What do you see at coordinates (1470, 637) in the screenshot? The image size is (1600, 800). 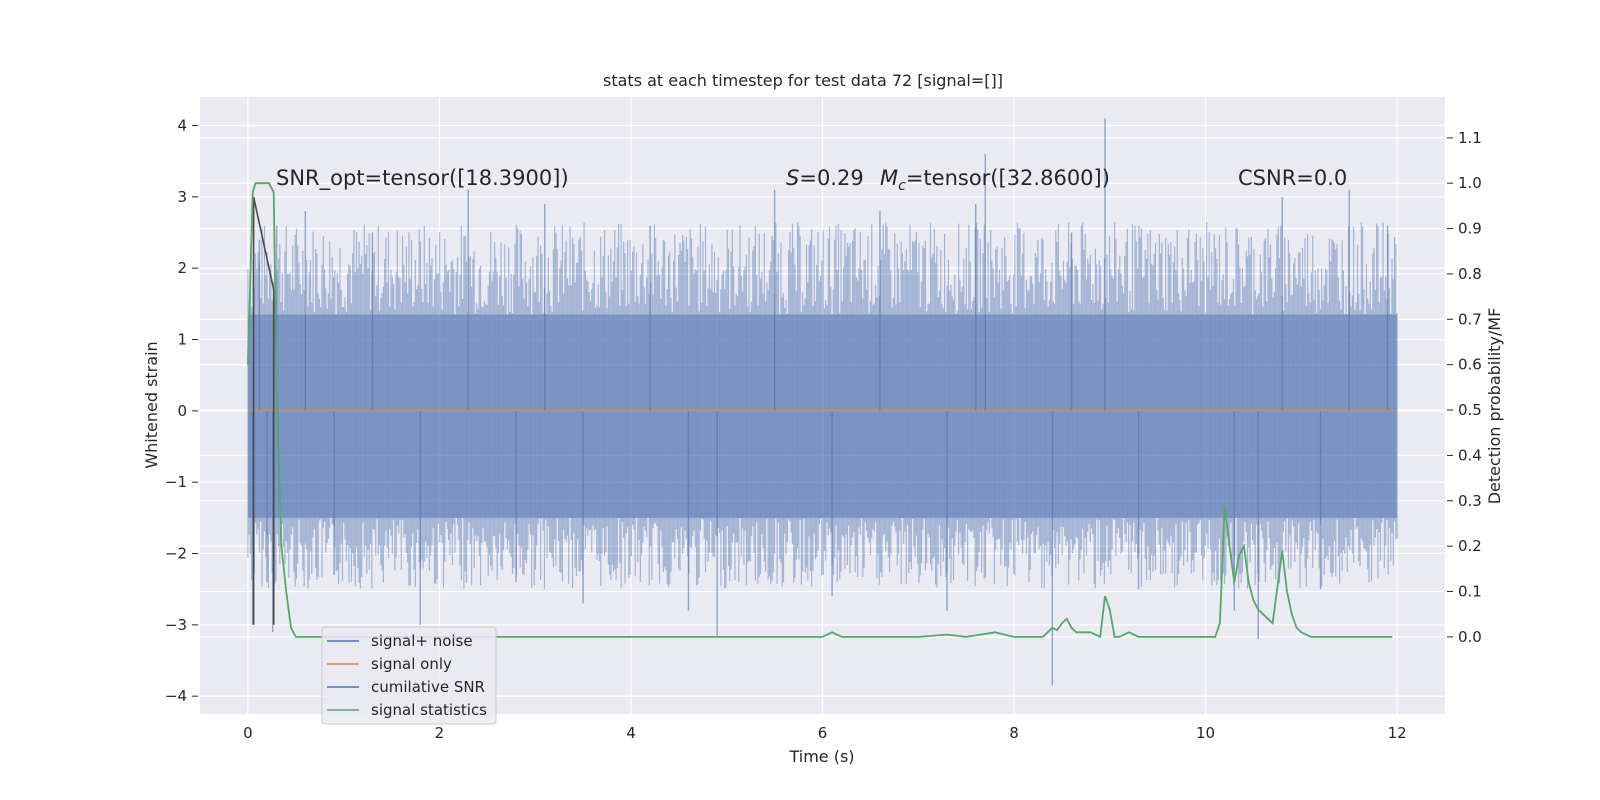 I see `y2-tick-label: 0.0` at bounding box center [1470, 637].